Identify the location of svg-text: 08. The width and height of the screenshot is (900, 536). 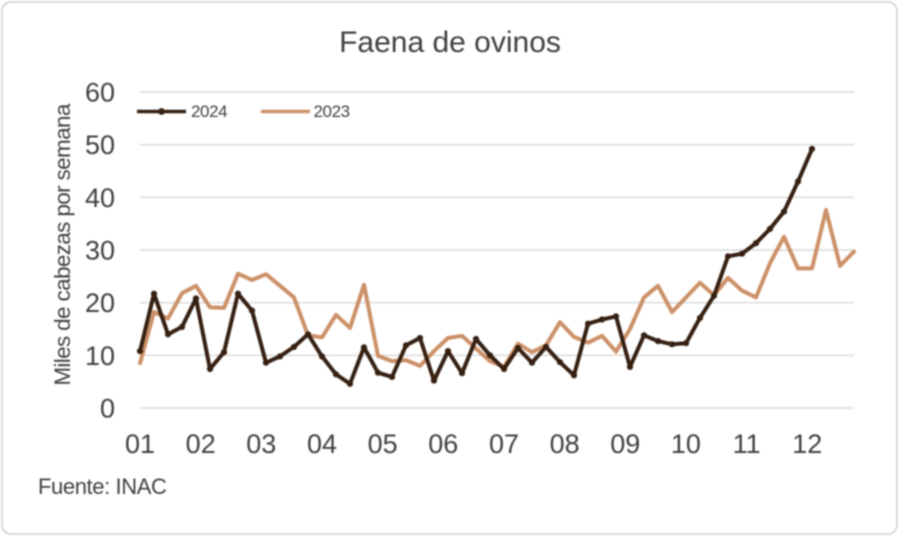
(565, 444).